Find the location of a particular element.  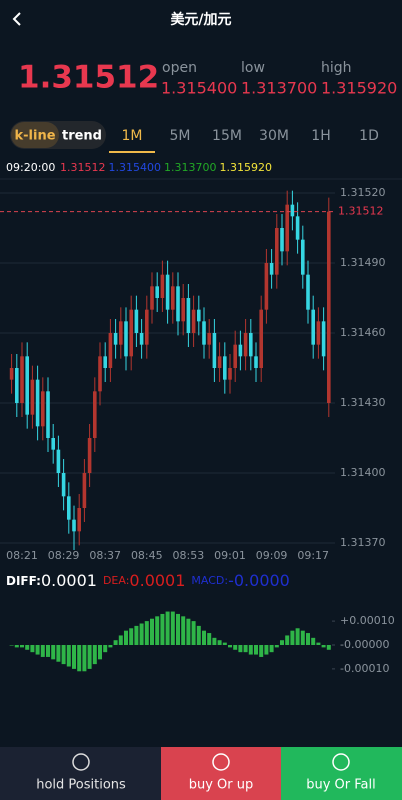

legend-name: MACD: is located at coordinates (209, 580).